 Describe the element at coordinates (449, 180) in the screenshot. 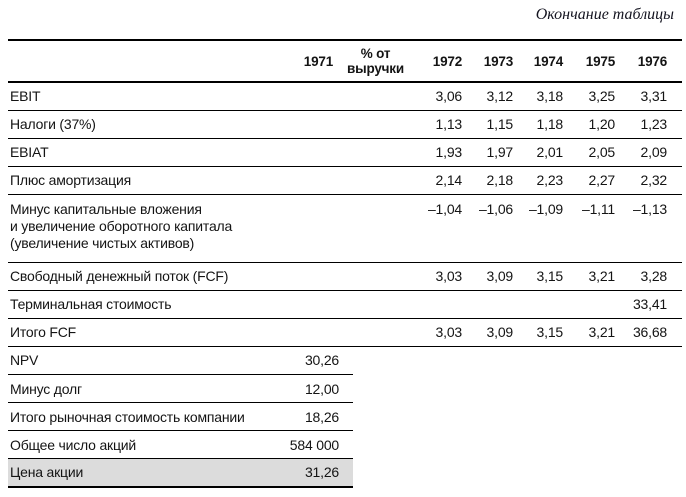

I see `cell-value: 2,14` at that location.